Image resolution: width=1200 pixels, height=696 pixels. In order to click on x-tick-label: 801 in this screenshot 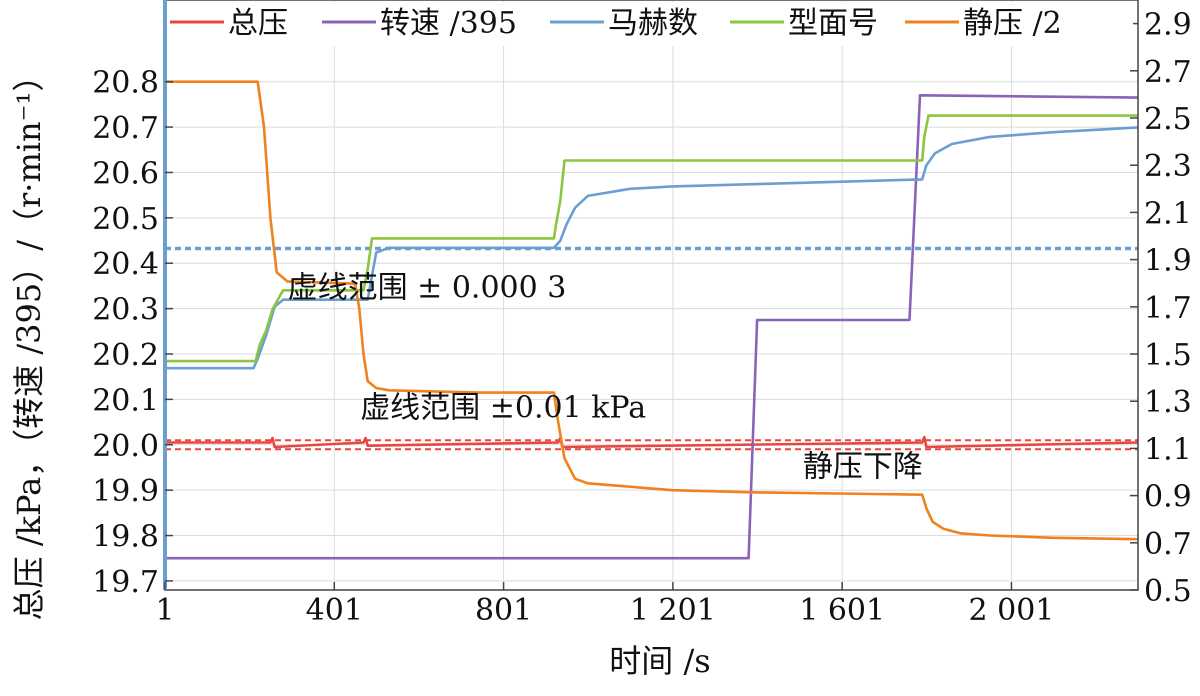, I will do `click(503, 610)`.